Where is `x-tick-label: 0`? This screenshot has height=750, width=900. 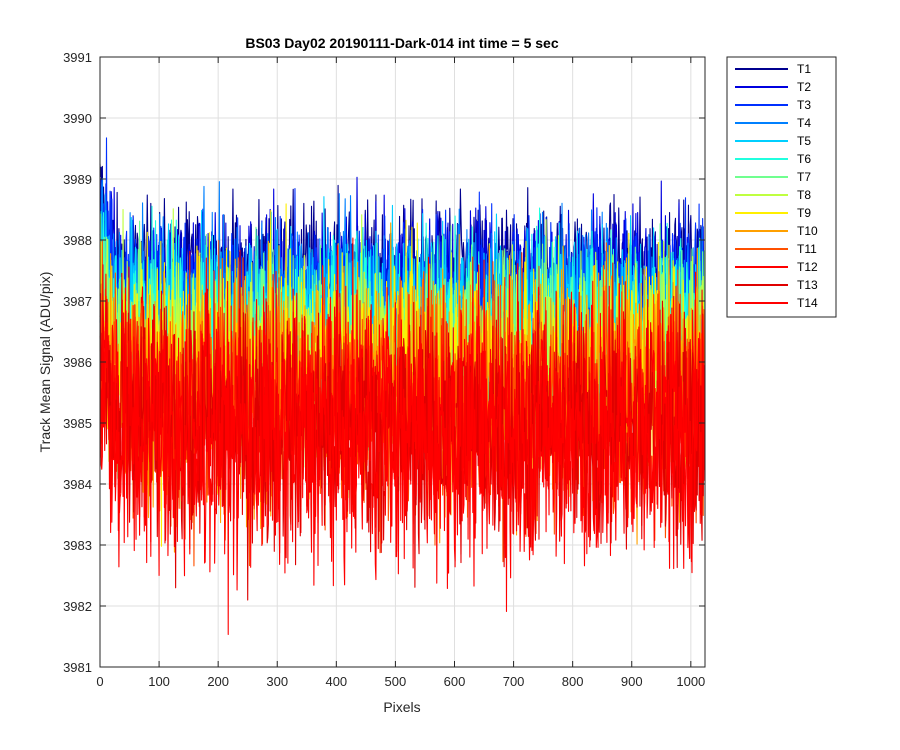 x-tick-label: 0 is located at coordinates (99, 681).